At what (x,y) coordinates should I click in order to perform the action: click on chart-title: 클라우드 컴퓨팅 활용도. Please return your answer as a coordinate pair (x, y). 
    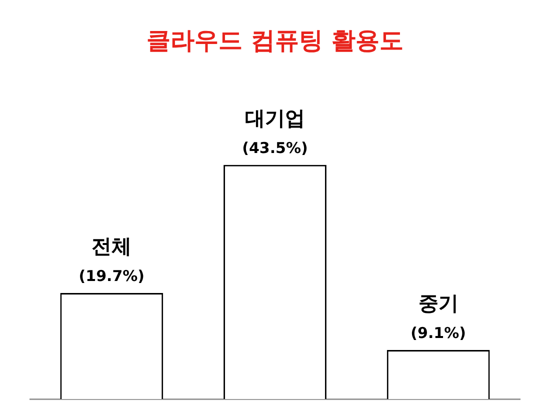
    Looking at the image, I should click on (275, 40).